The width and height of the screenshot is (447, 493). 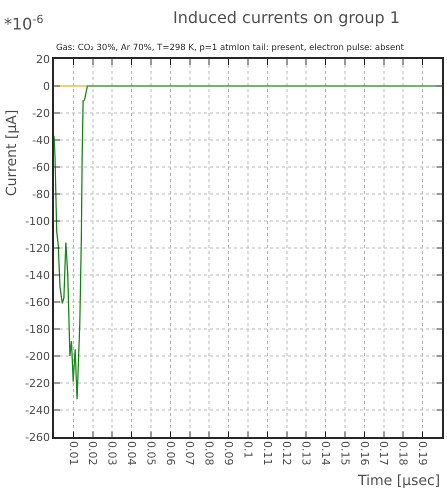 I want to click on text: *10$^{-6}$, so click(x=24, y=23).